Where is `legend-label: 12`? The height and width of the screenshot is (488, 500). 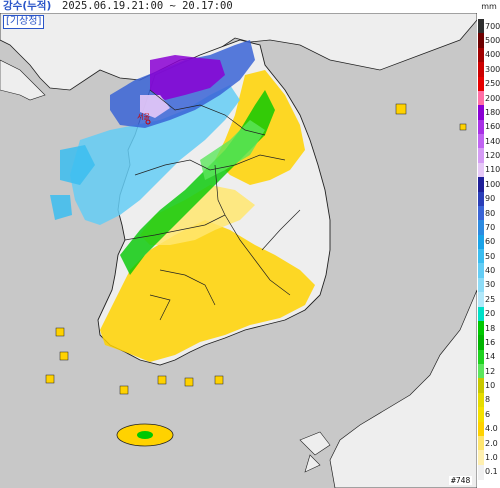
legend-label: 12 is located at coordinates (490, 371).